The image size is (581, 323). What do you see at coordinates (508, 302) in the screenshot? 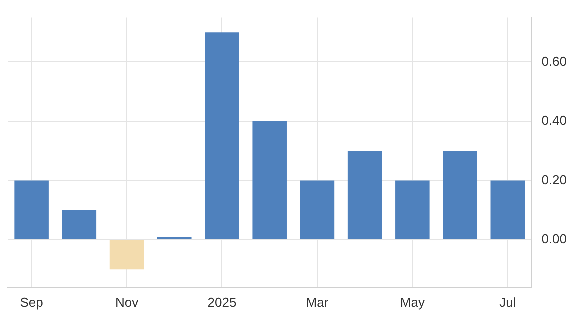
I see `x-tick-label: Jul` at bounding box center [508, 302].